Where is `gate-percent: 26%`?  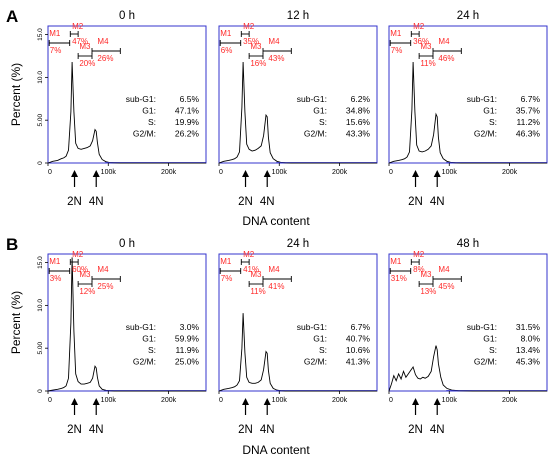
gate-percent: 26% is located at coordinates (105, 58).